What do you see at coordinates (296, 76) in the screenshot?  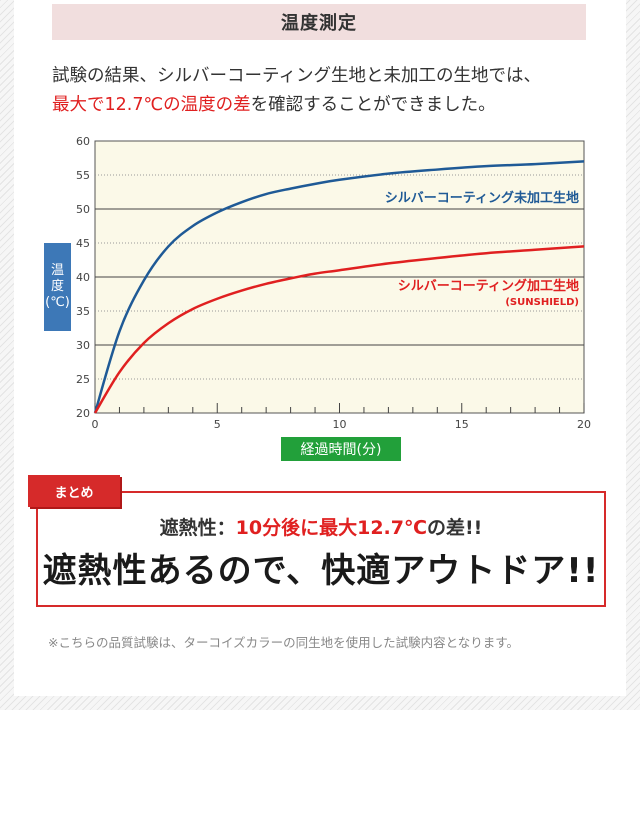 I see `intro-line-1: 試験の結果、シルバーコーティング生地と未加工の生地では、` at bounding box center [296, 76].